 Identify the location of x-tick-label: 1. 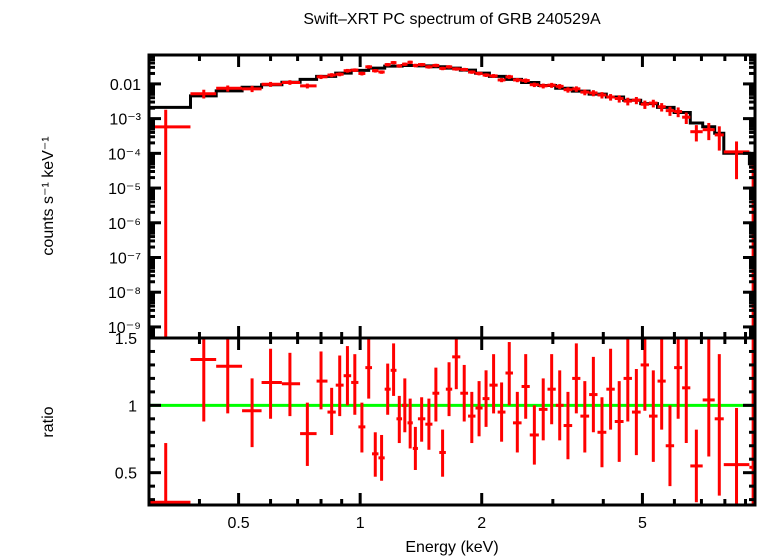
(360, 523).